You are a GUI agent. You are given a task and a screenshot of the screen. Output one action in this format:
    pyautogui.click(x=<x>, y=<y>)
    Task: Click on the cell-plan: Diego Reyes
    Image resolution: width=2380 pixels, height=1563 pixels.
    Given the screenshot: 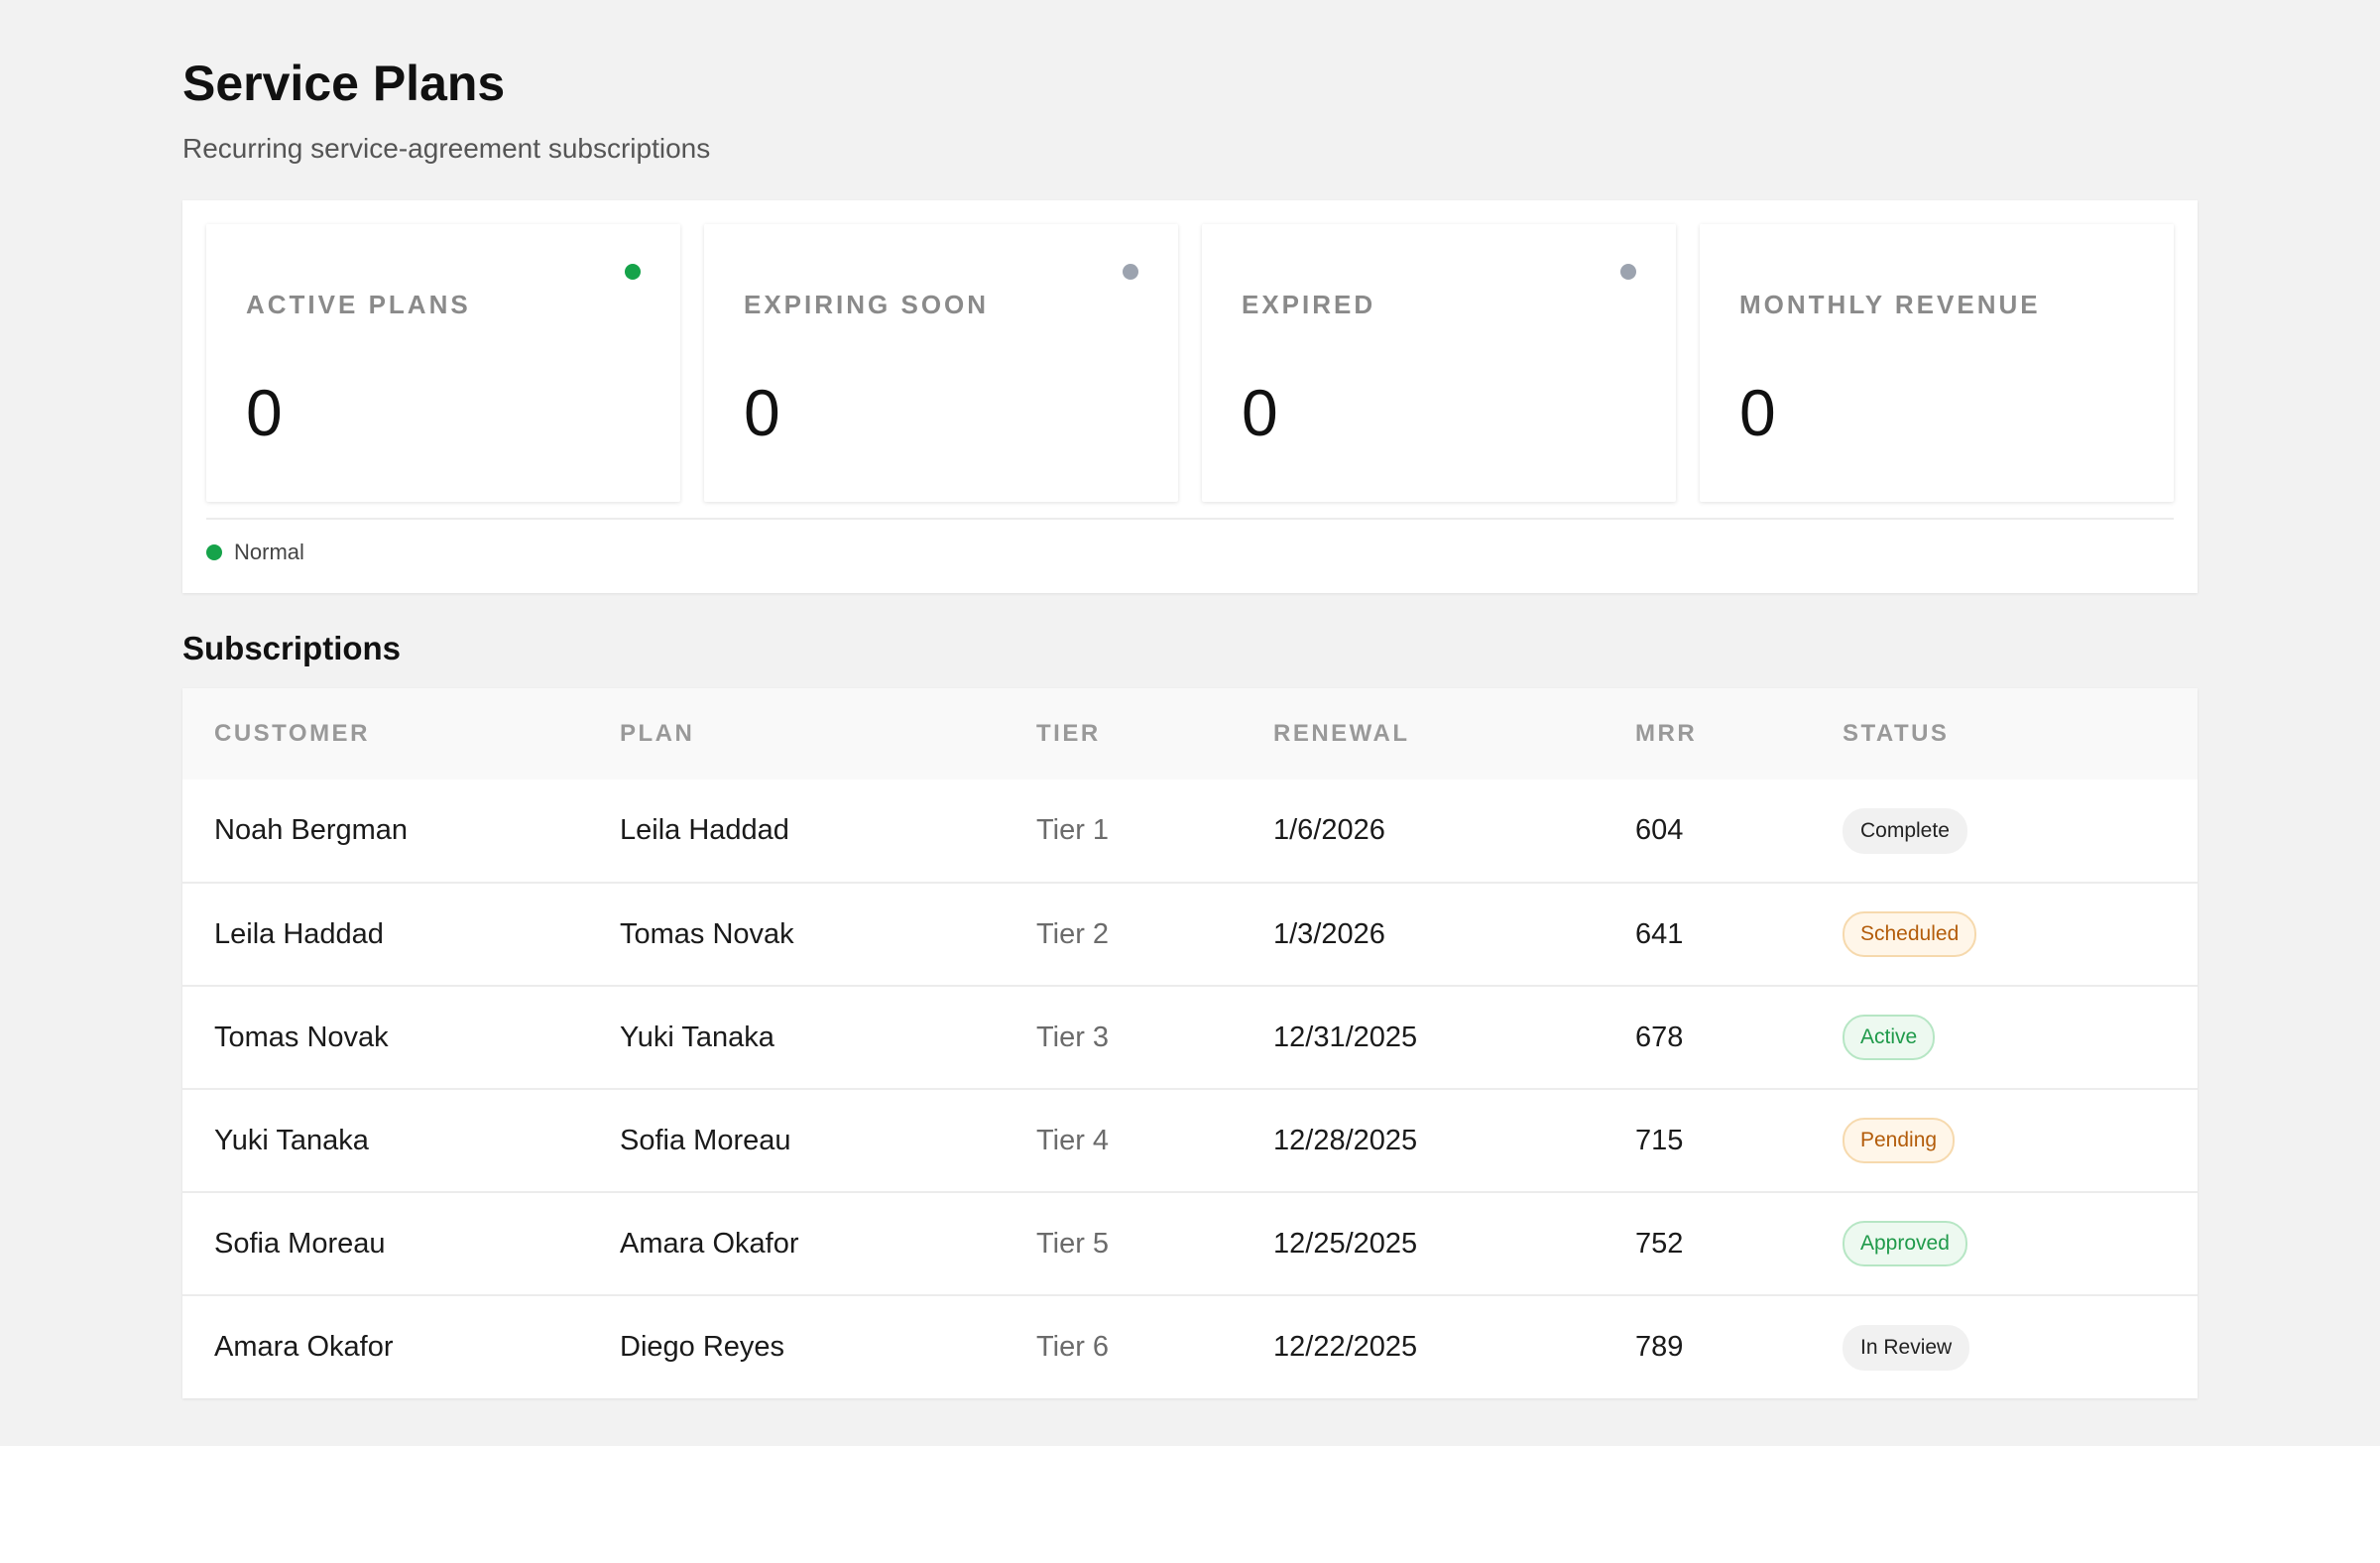 What is the action you would take?
    pyautogui.click(x=702, y=1347)
    